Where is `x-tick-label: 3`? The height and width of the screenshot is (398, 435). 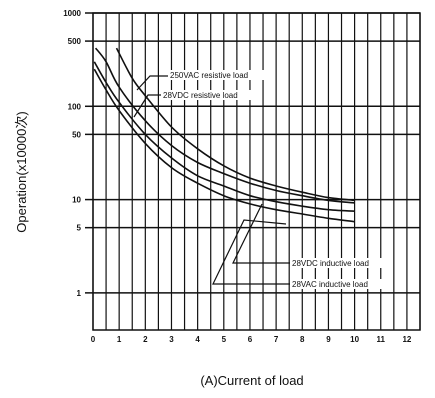 x-tick-label: 3 is located at coordinates (171, 339).